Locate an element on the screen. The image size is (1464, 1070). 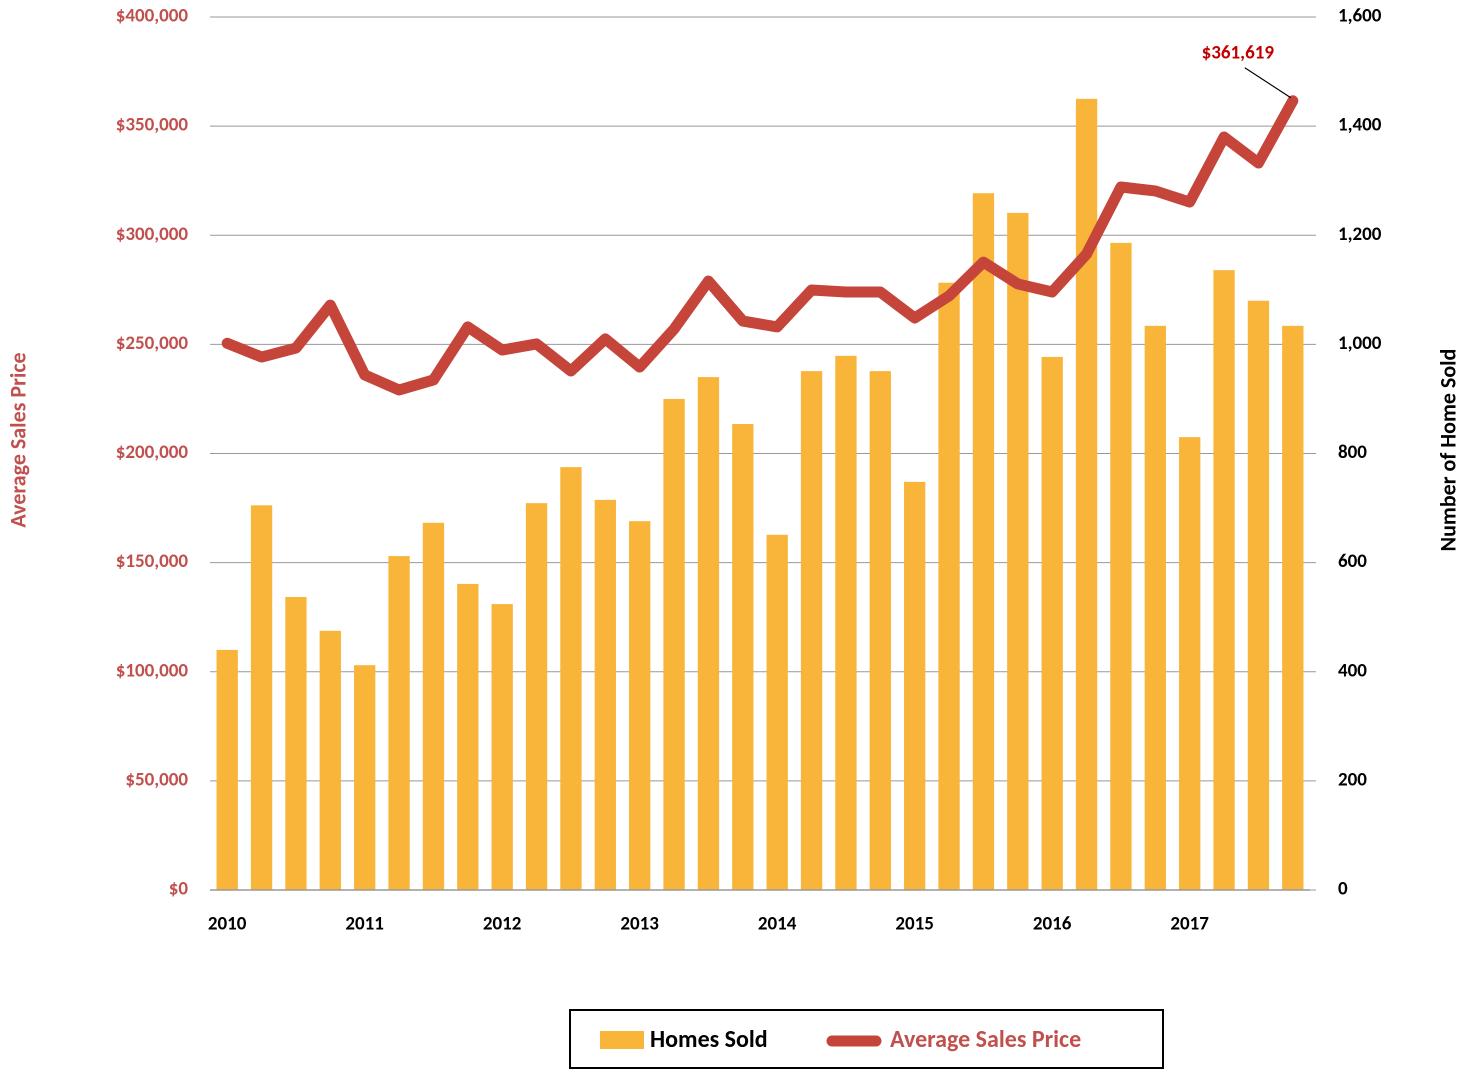
x-tick-label: 2016 is located at coordinates (1052, 924).